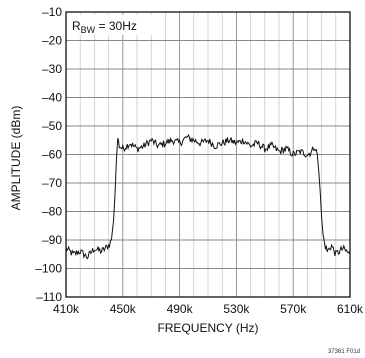  I want to click on figure-id: 37361 F01d, so click(344, 352).